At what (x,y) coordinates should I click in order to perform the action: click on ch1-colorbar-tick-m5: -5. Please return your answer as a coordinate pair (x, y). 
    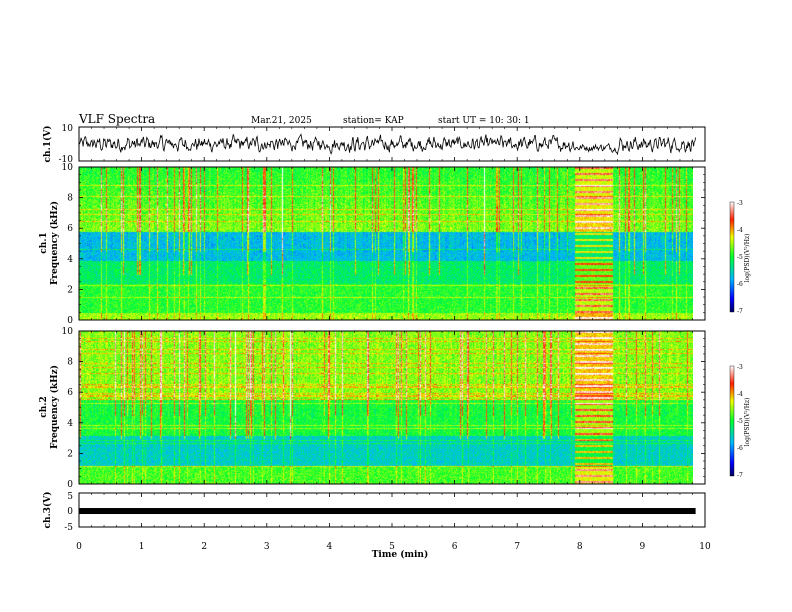
    Looking at the image, I should click on (740, 257).